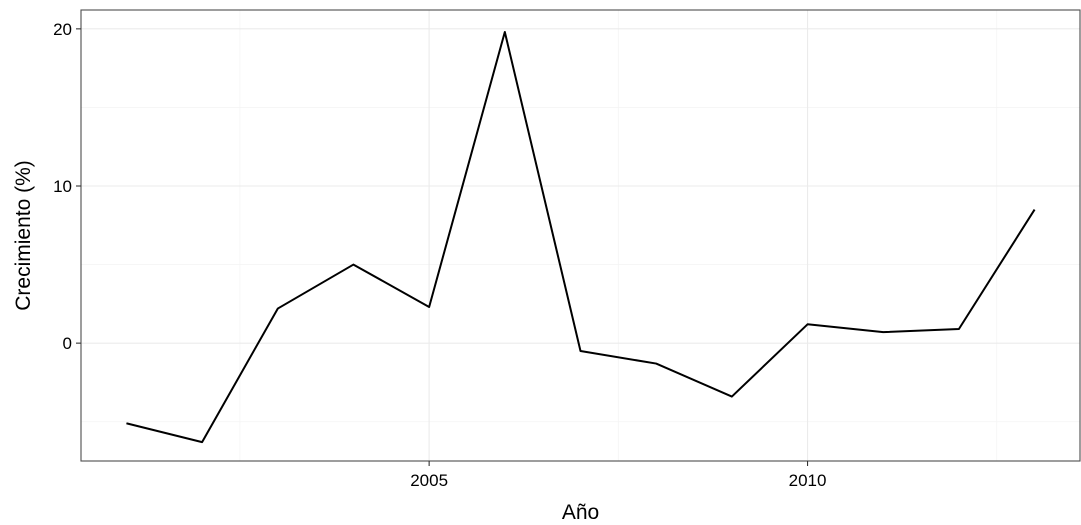 Image resolution: width=1081 pixels, height=525 pixels. I want to click on y-tick-label: 20, so click(62, 29).